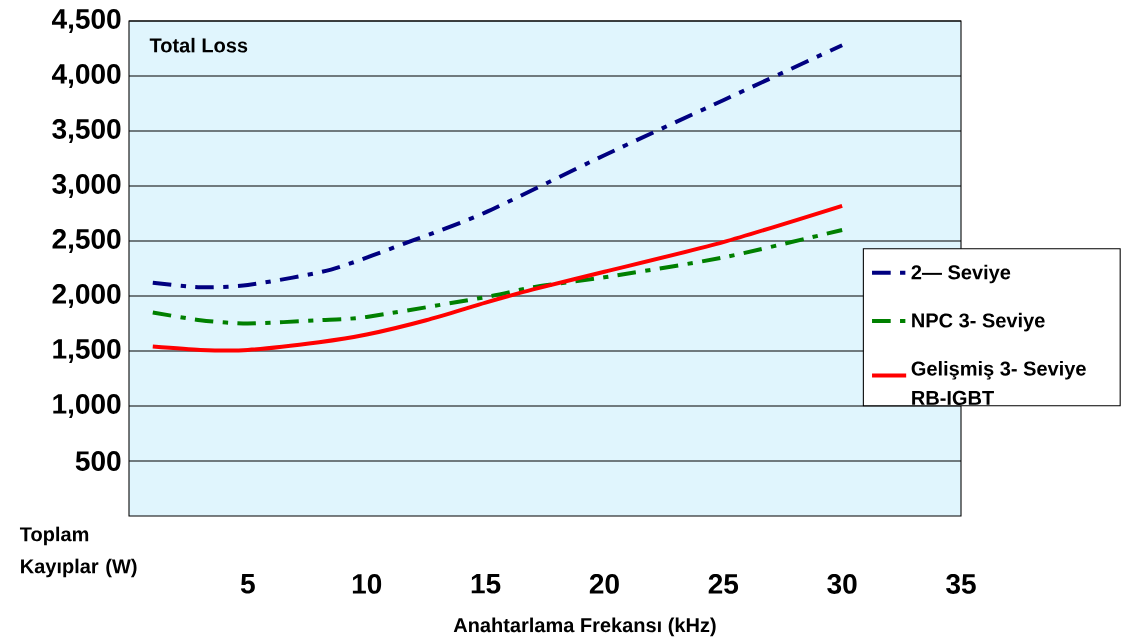 The width and height of the screenshot is (1139, 643). Describe the element at coordinates (86, 186) in the screenshot. I see `y-tick-label: 3,000` at that location.